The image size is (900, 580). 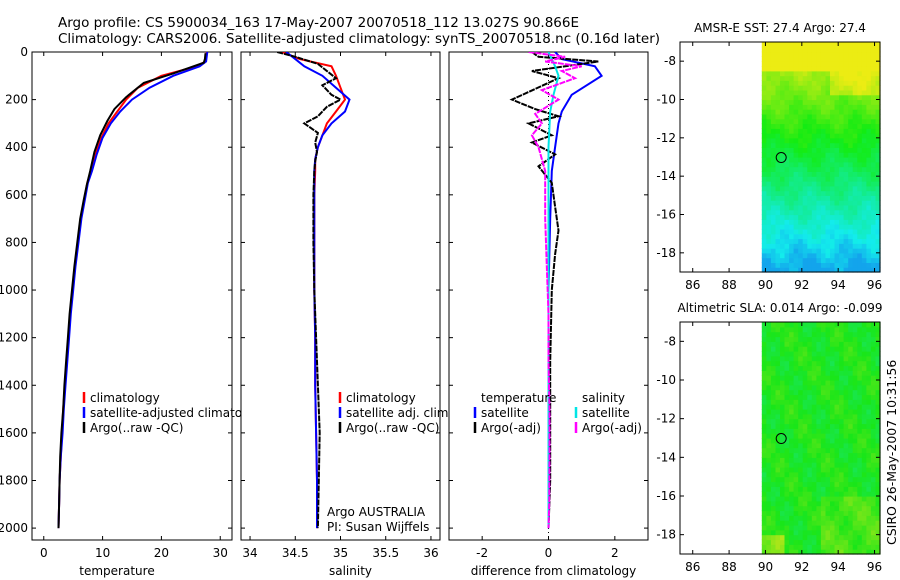 I want to click on sst_map-argo-location-marker, so click(x=781, y=158).